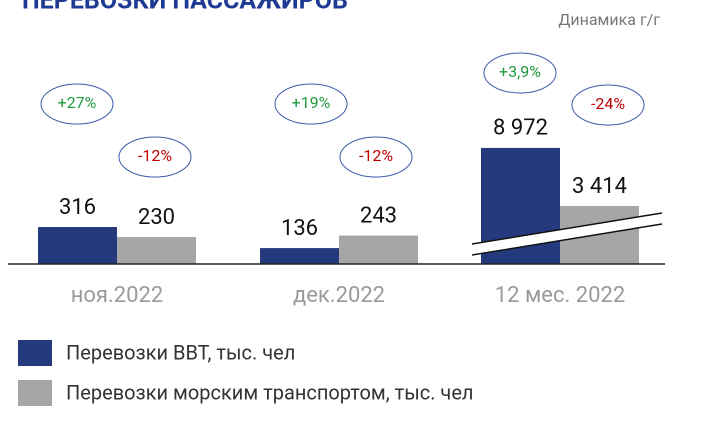 Image resolution: width=704 pixels, height=437 pixels. I want to click on subtitle: Динамика г/г, so click(609, 19).